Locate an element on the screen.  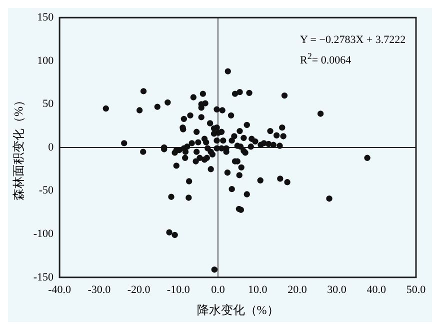
y-tick-label: 0 is located at coordinates (51, 147).